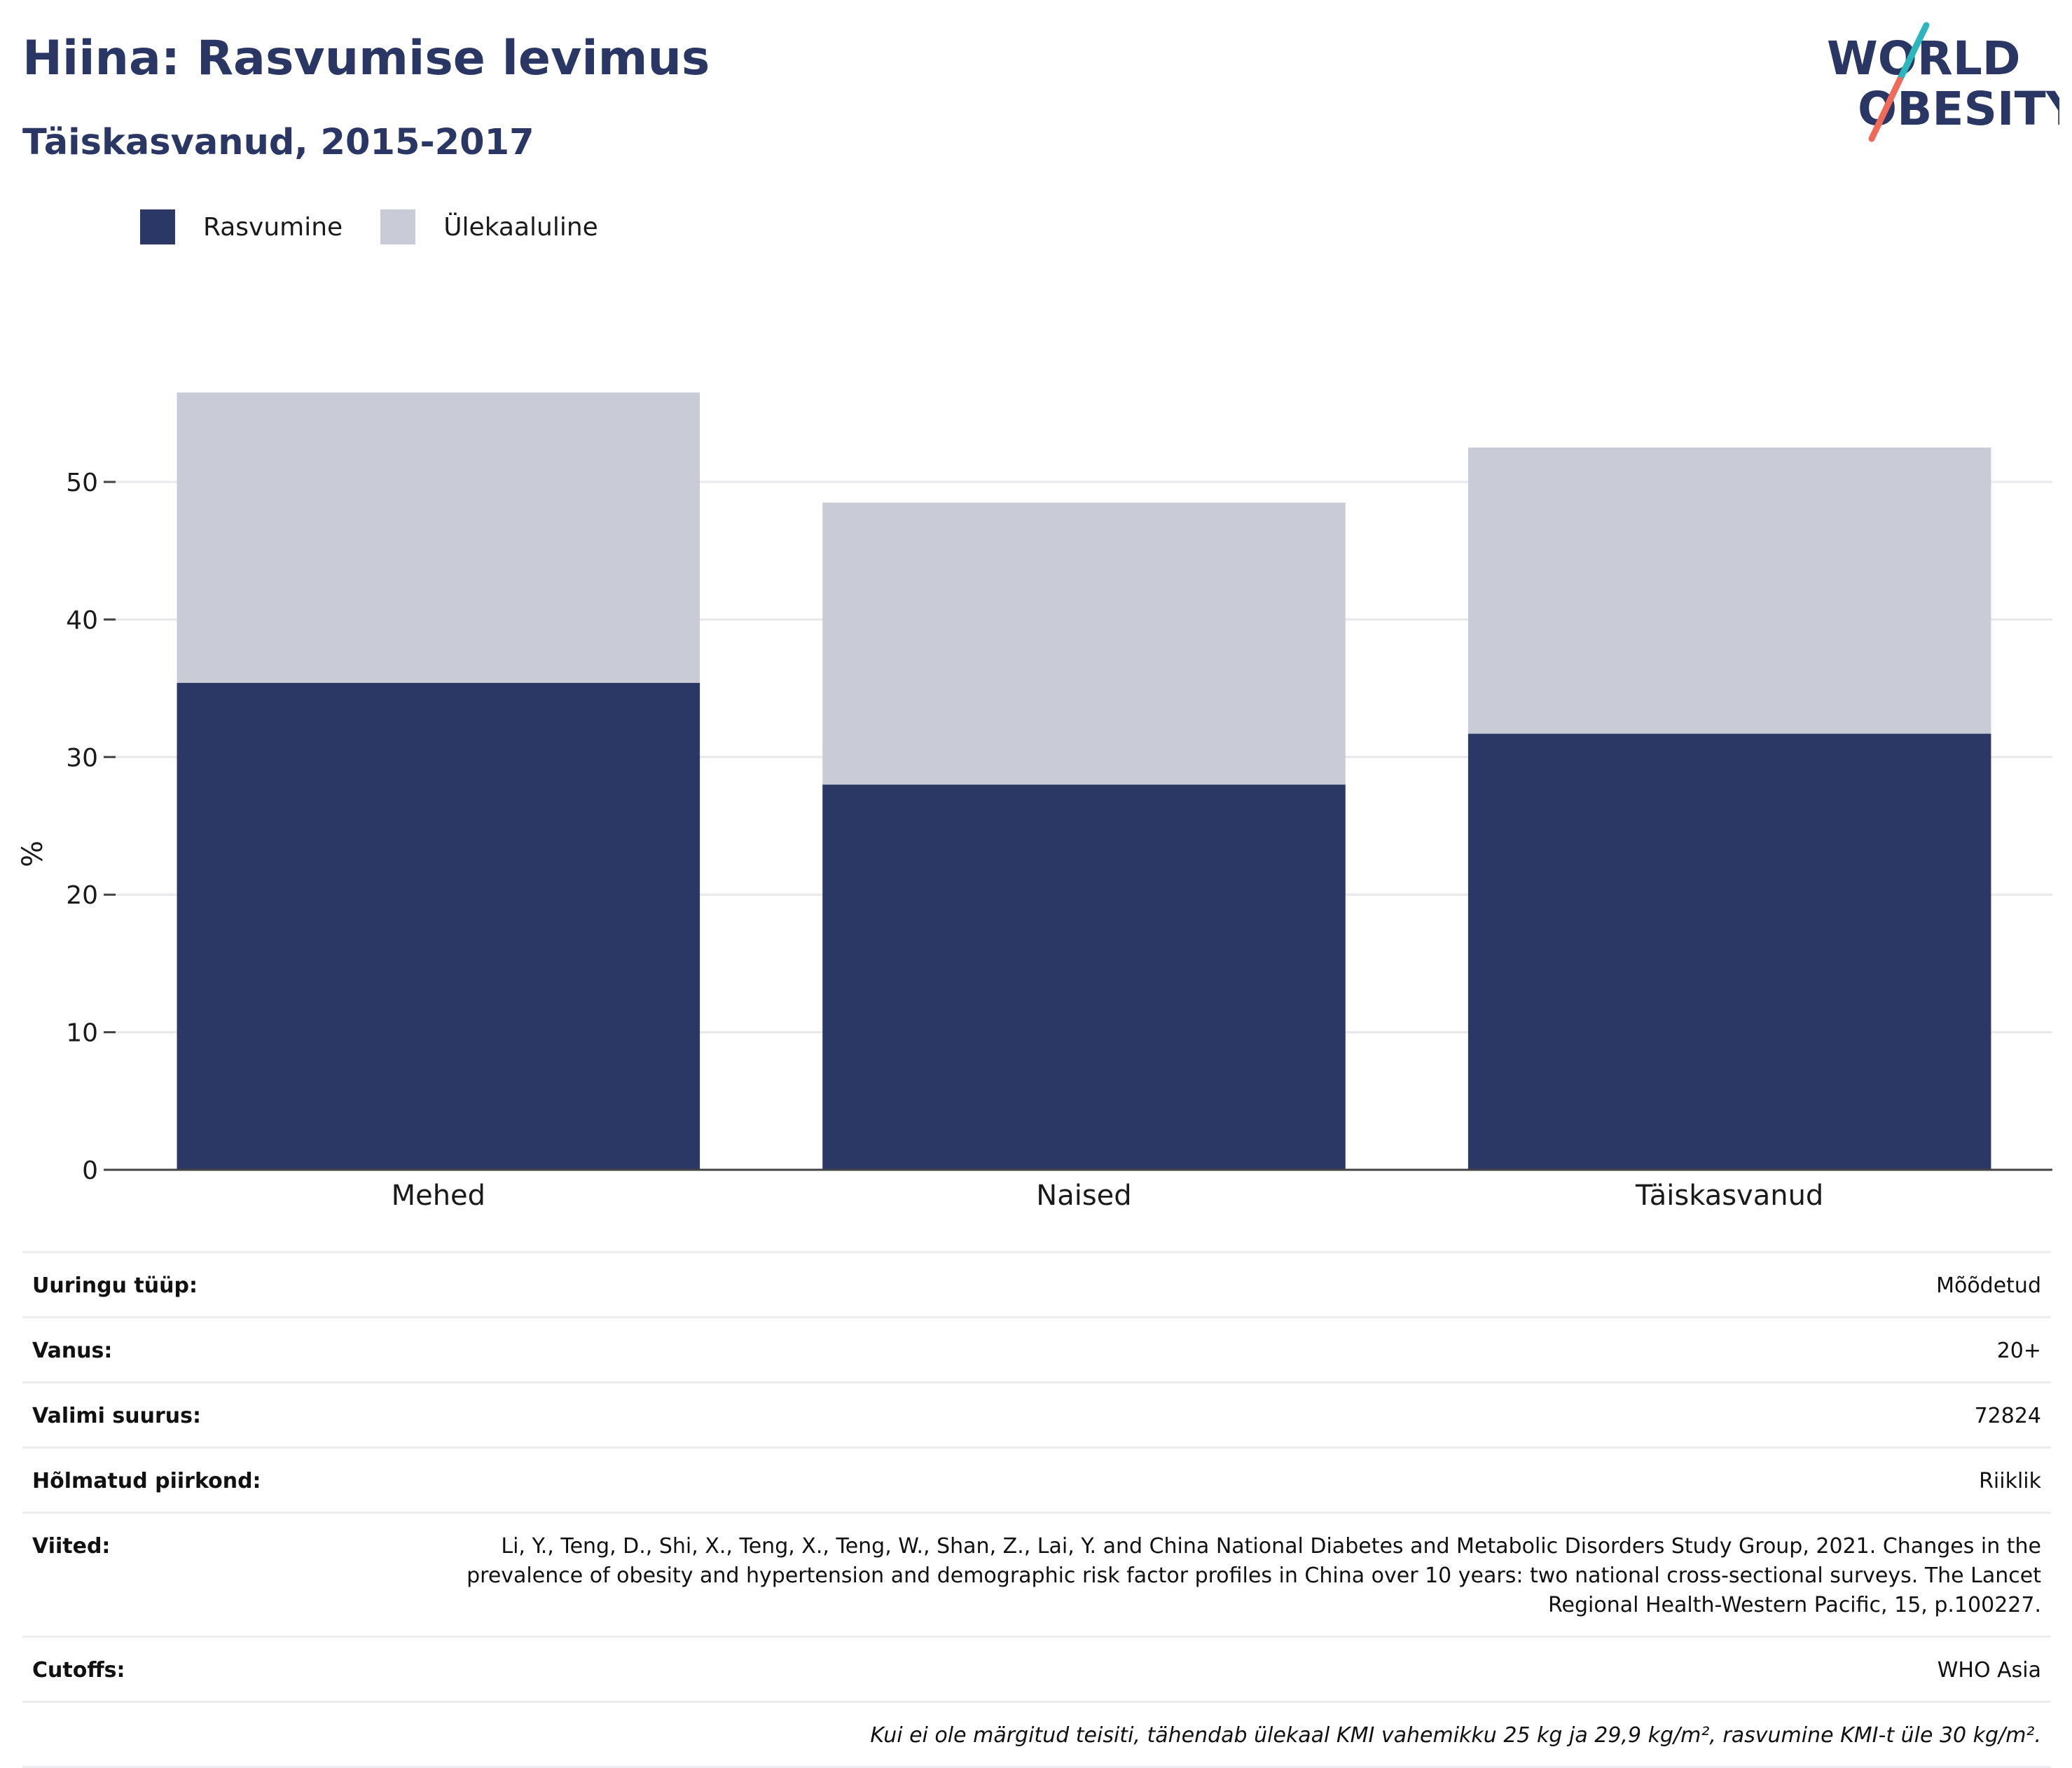 This screenshot has width=2072, height=1768. I want to click on bar-overweight-täiskasvanud, so click(1729, 590).